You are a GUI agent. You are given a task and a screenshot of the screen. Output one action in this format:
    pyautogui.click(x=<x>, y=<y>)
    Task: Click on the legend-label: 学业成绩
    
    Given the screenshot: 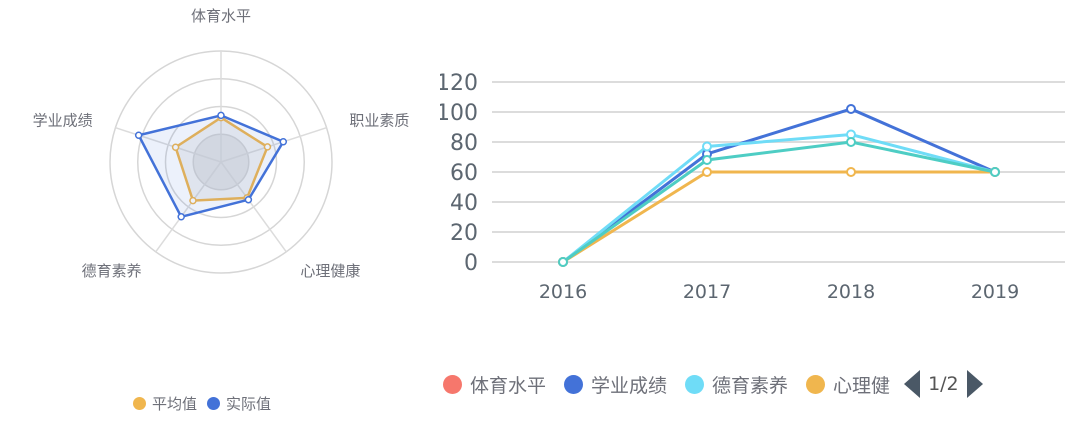 What is the action you would take?
    pyautogui.click(x=629, y=385)
    